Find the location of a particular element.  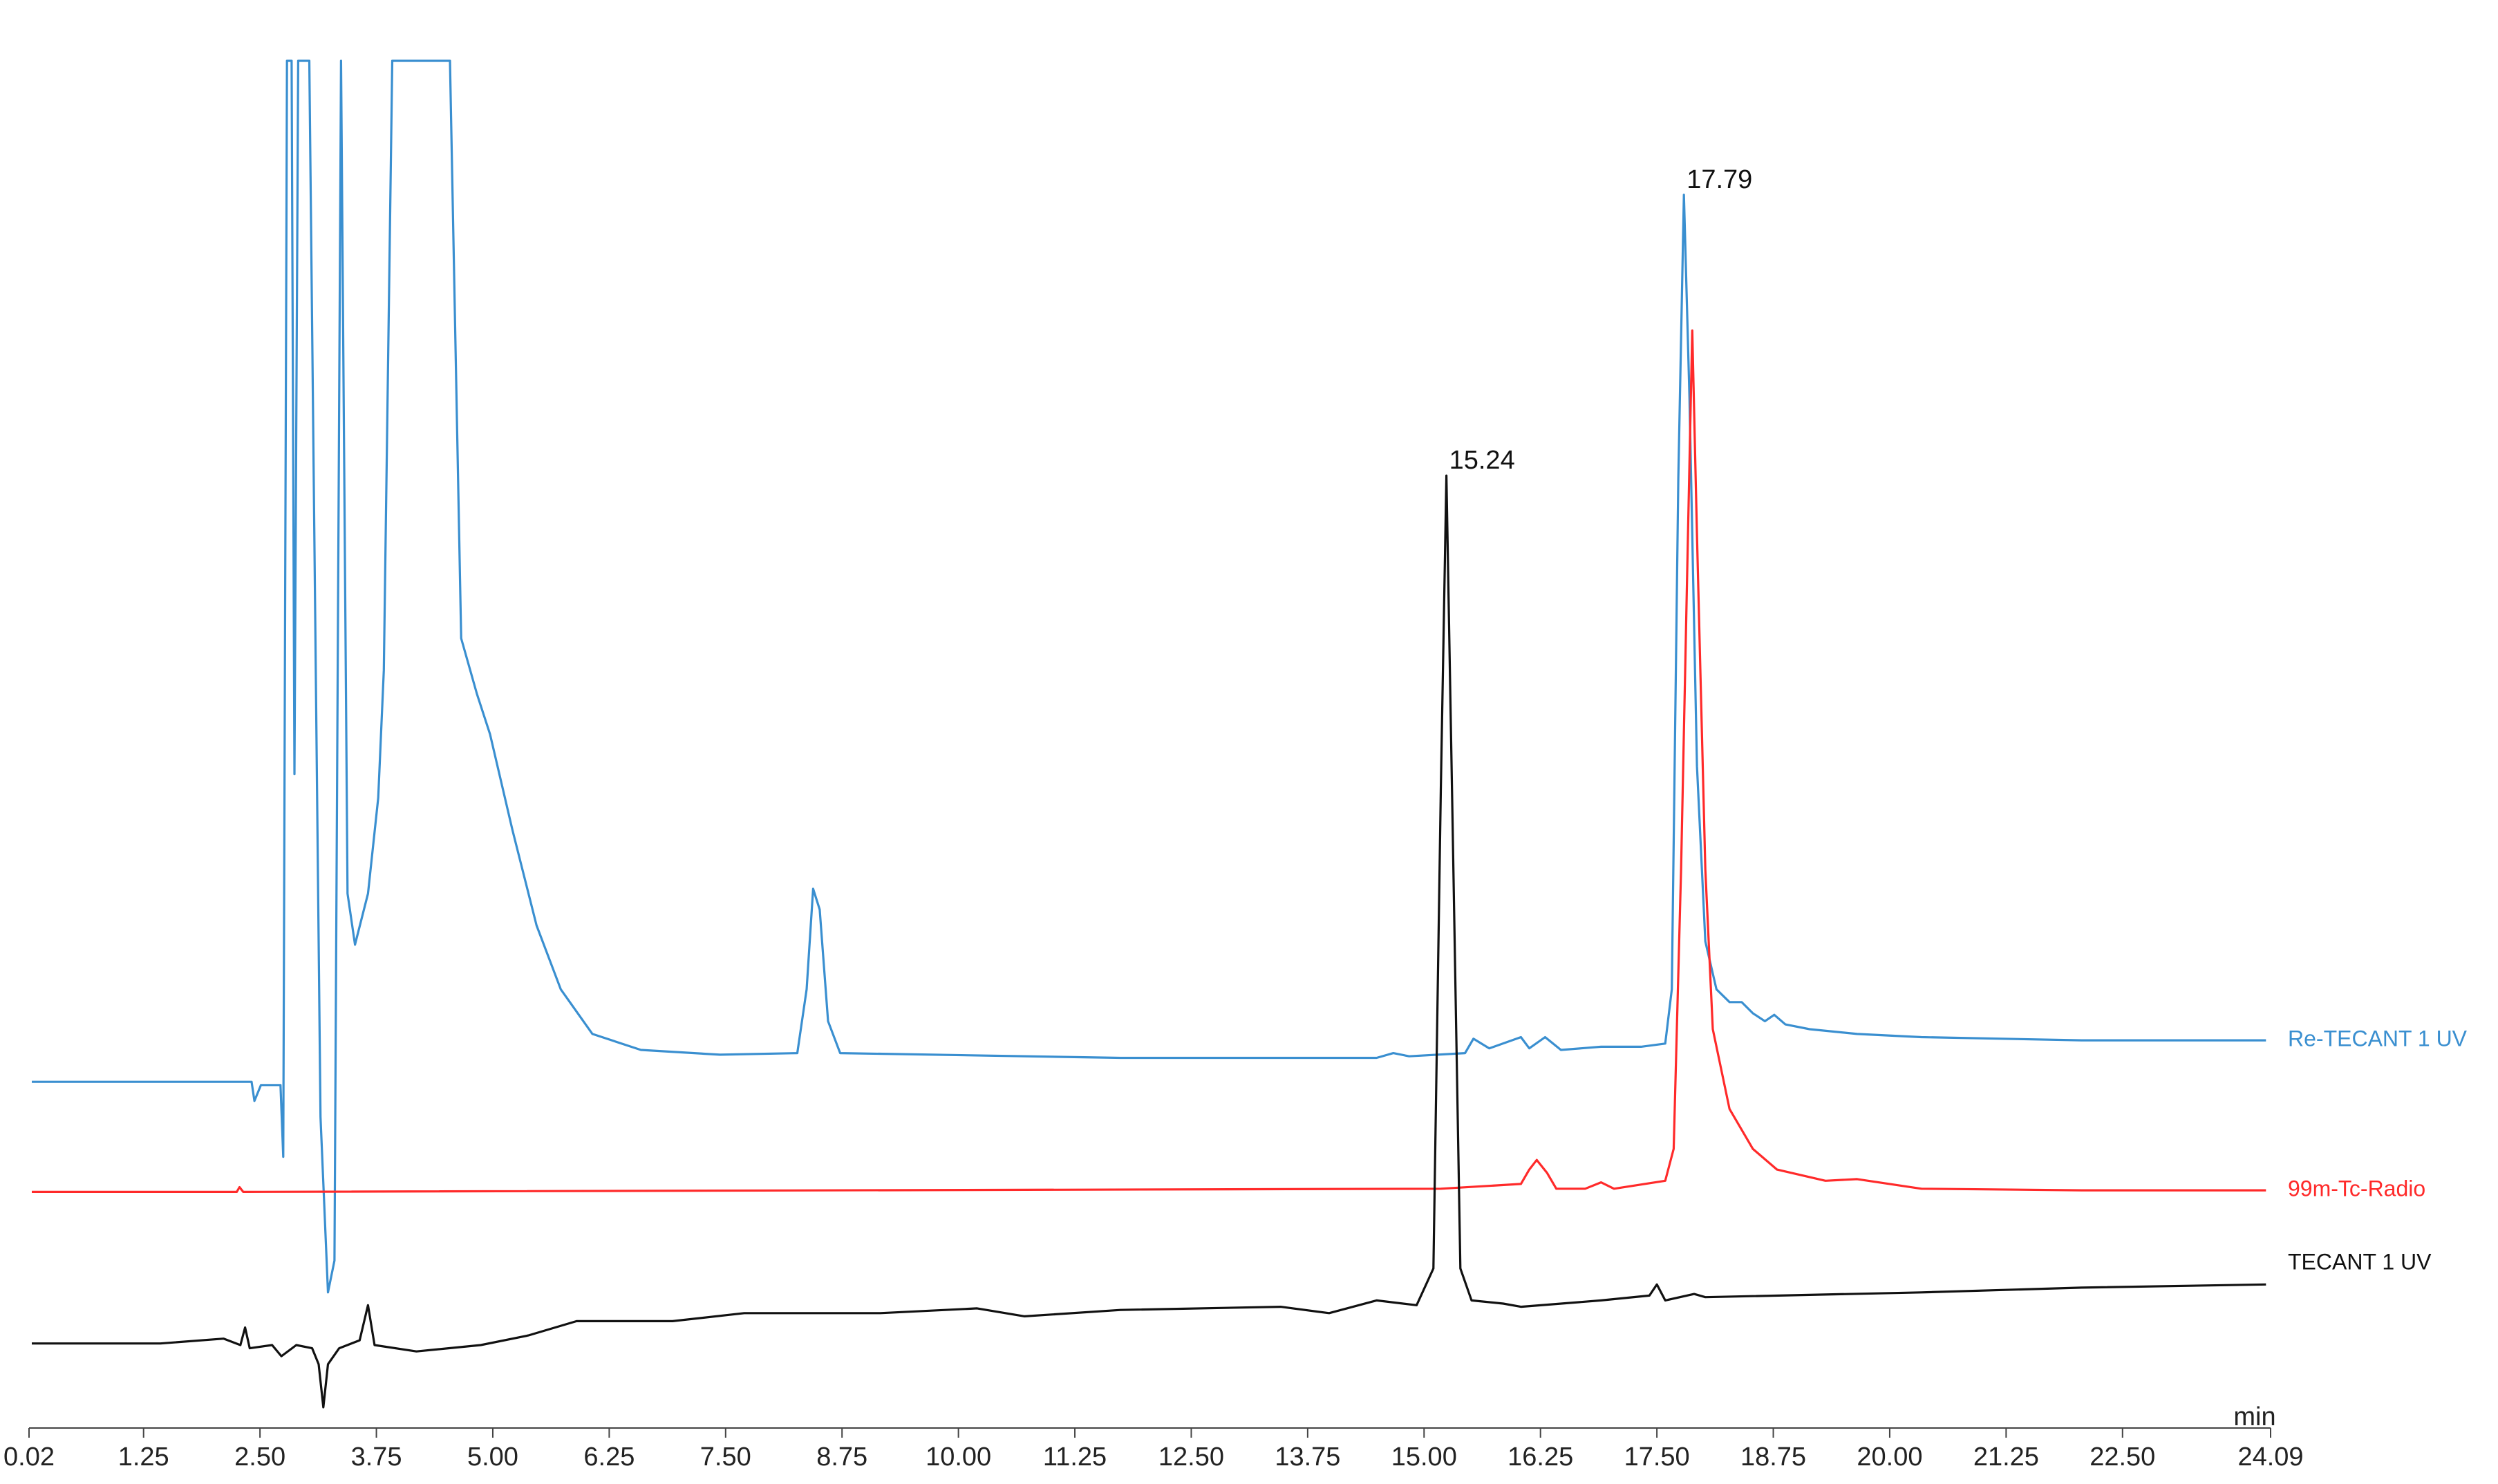

peak-label: 15.24 is located at coordinates (1482, 460).